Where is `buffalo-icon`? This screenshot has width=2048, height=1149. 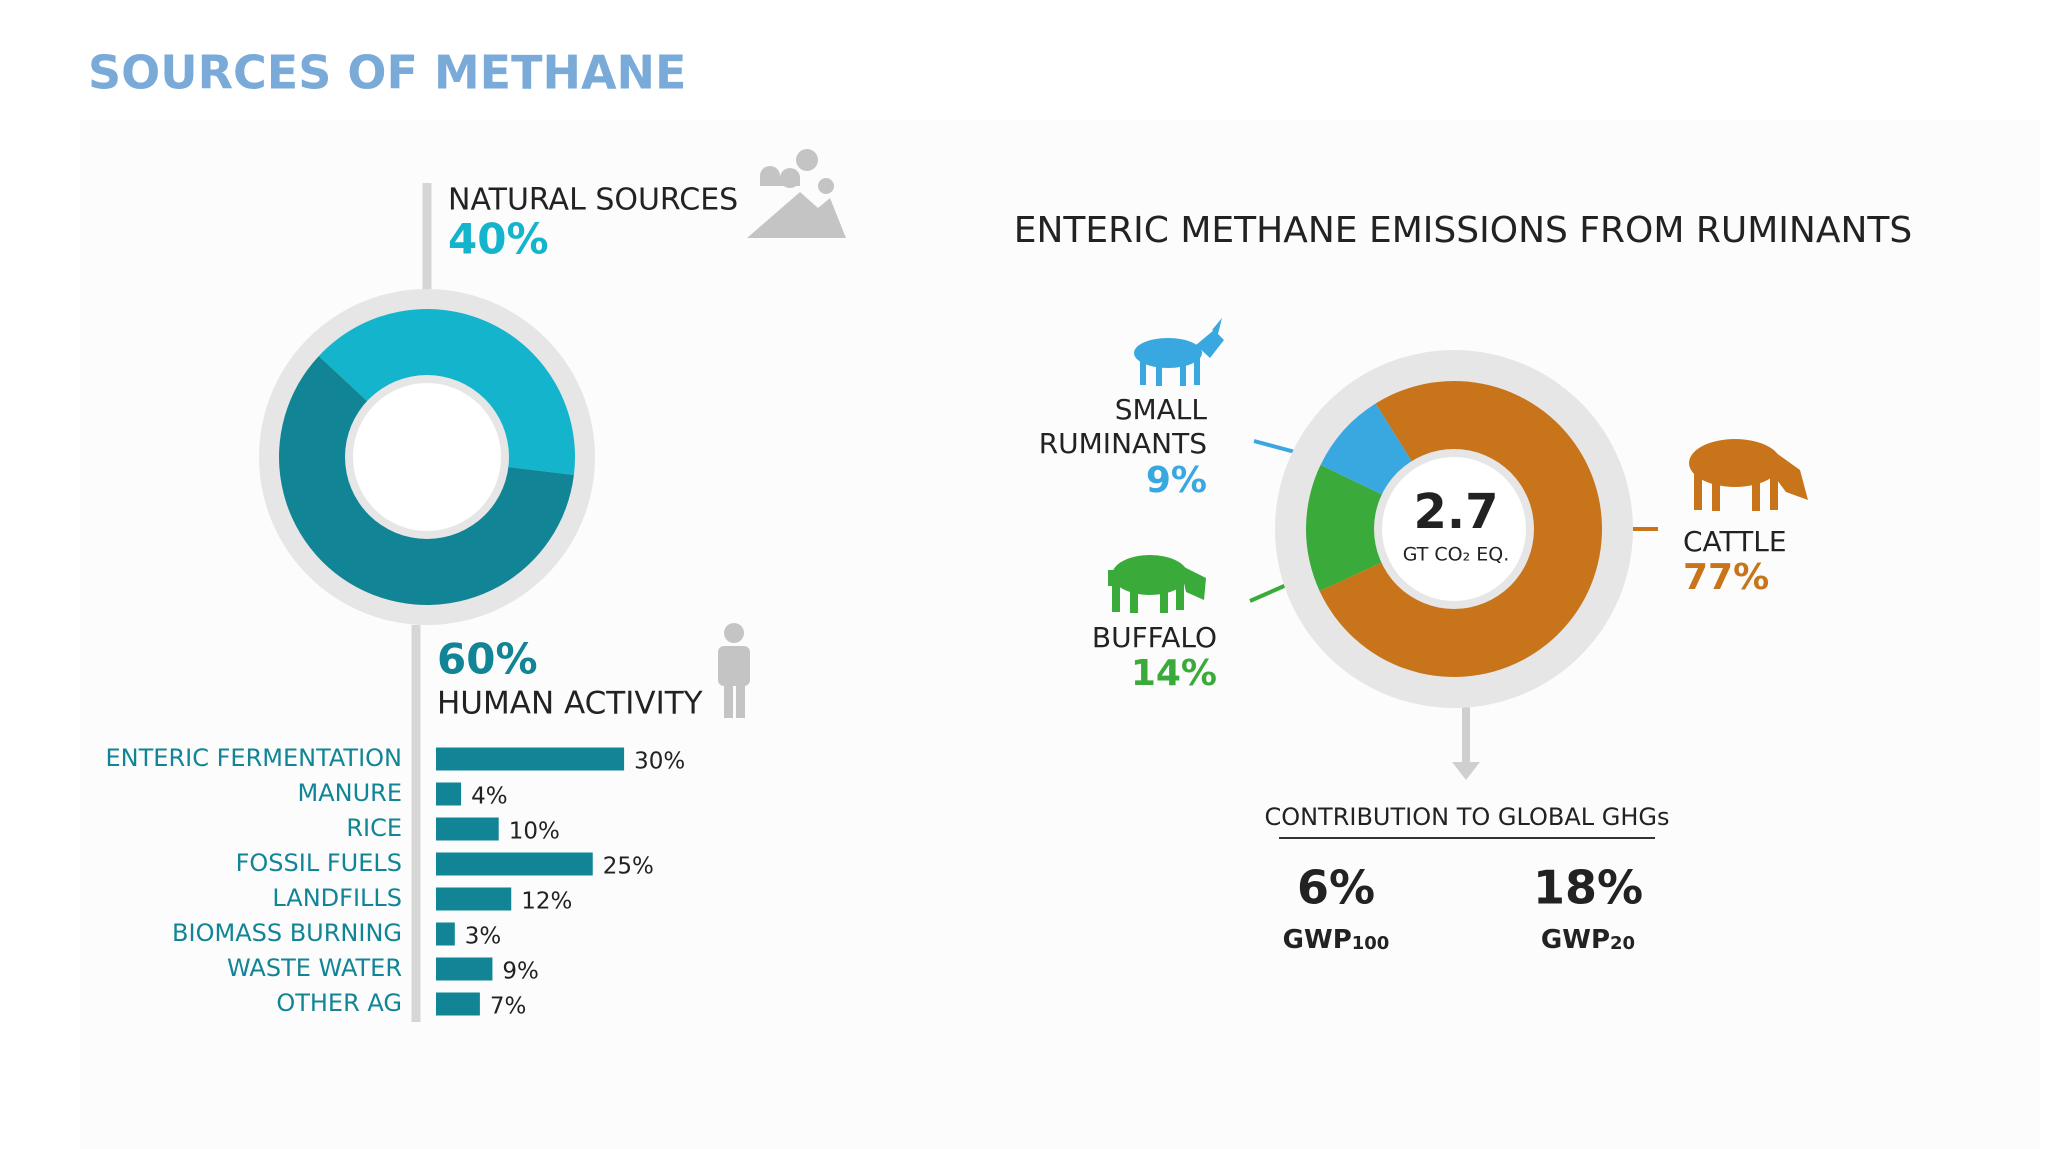
buffalo-icon is located at coordinates (1157, 584).